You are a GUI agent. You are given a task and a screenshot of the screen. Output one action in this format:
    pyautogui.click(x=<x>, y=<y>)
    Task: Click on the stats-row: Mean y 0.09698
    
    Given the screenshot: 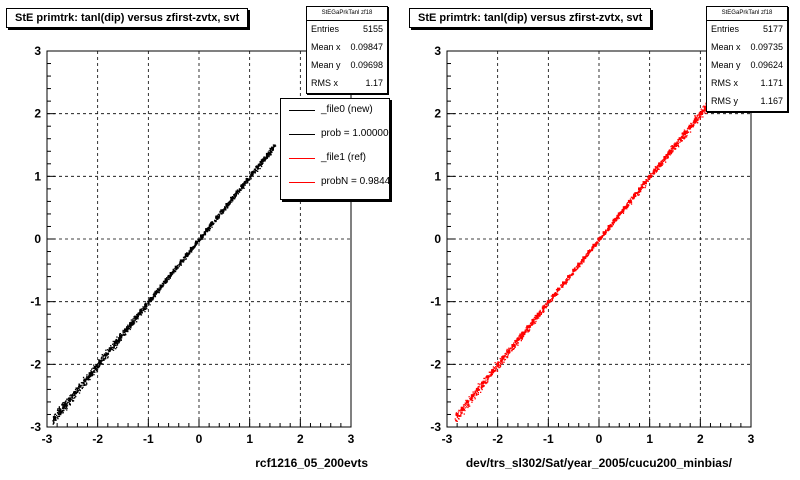 What is the action you would take?
    pyautogui.click(x=347, y=66)
    